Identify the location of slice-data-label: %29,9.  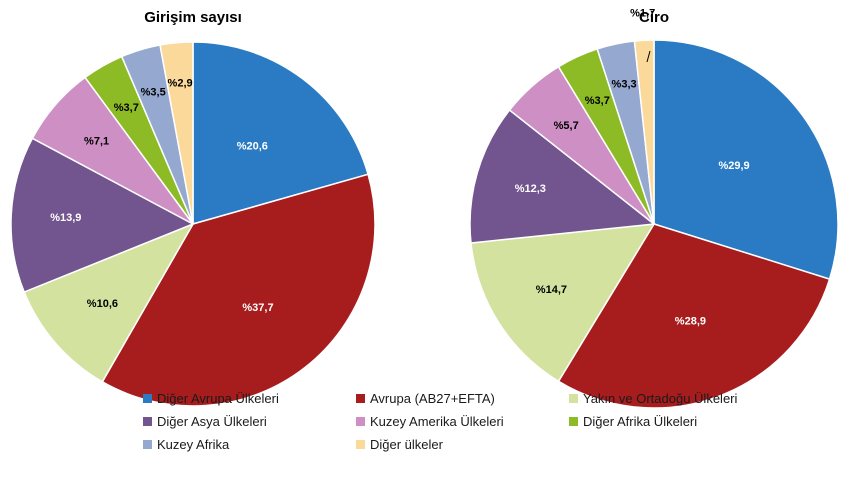
(733, 166).